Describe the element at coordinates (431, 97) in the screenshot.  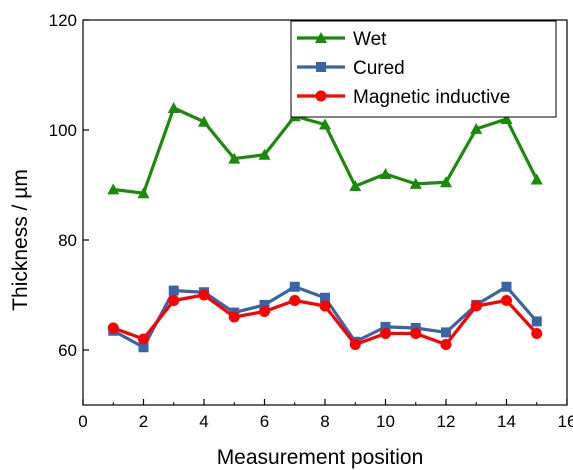
I see `legend-label-magnetic-inductive: Magnetic inductive` at that location.